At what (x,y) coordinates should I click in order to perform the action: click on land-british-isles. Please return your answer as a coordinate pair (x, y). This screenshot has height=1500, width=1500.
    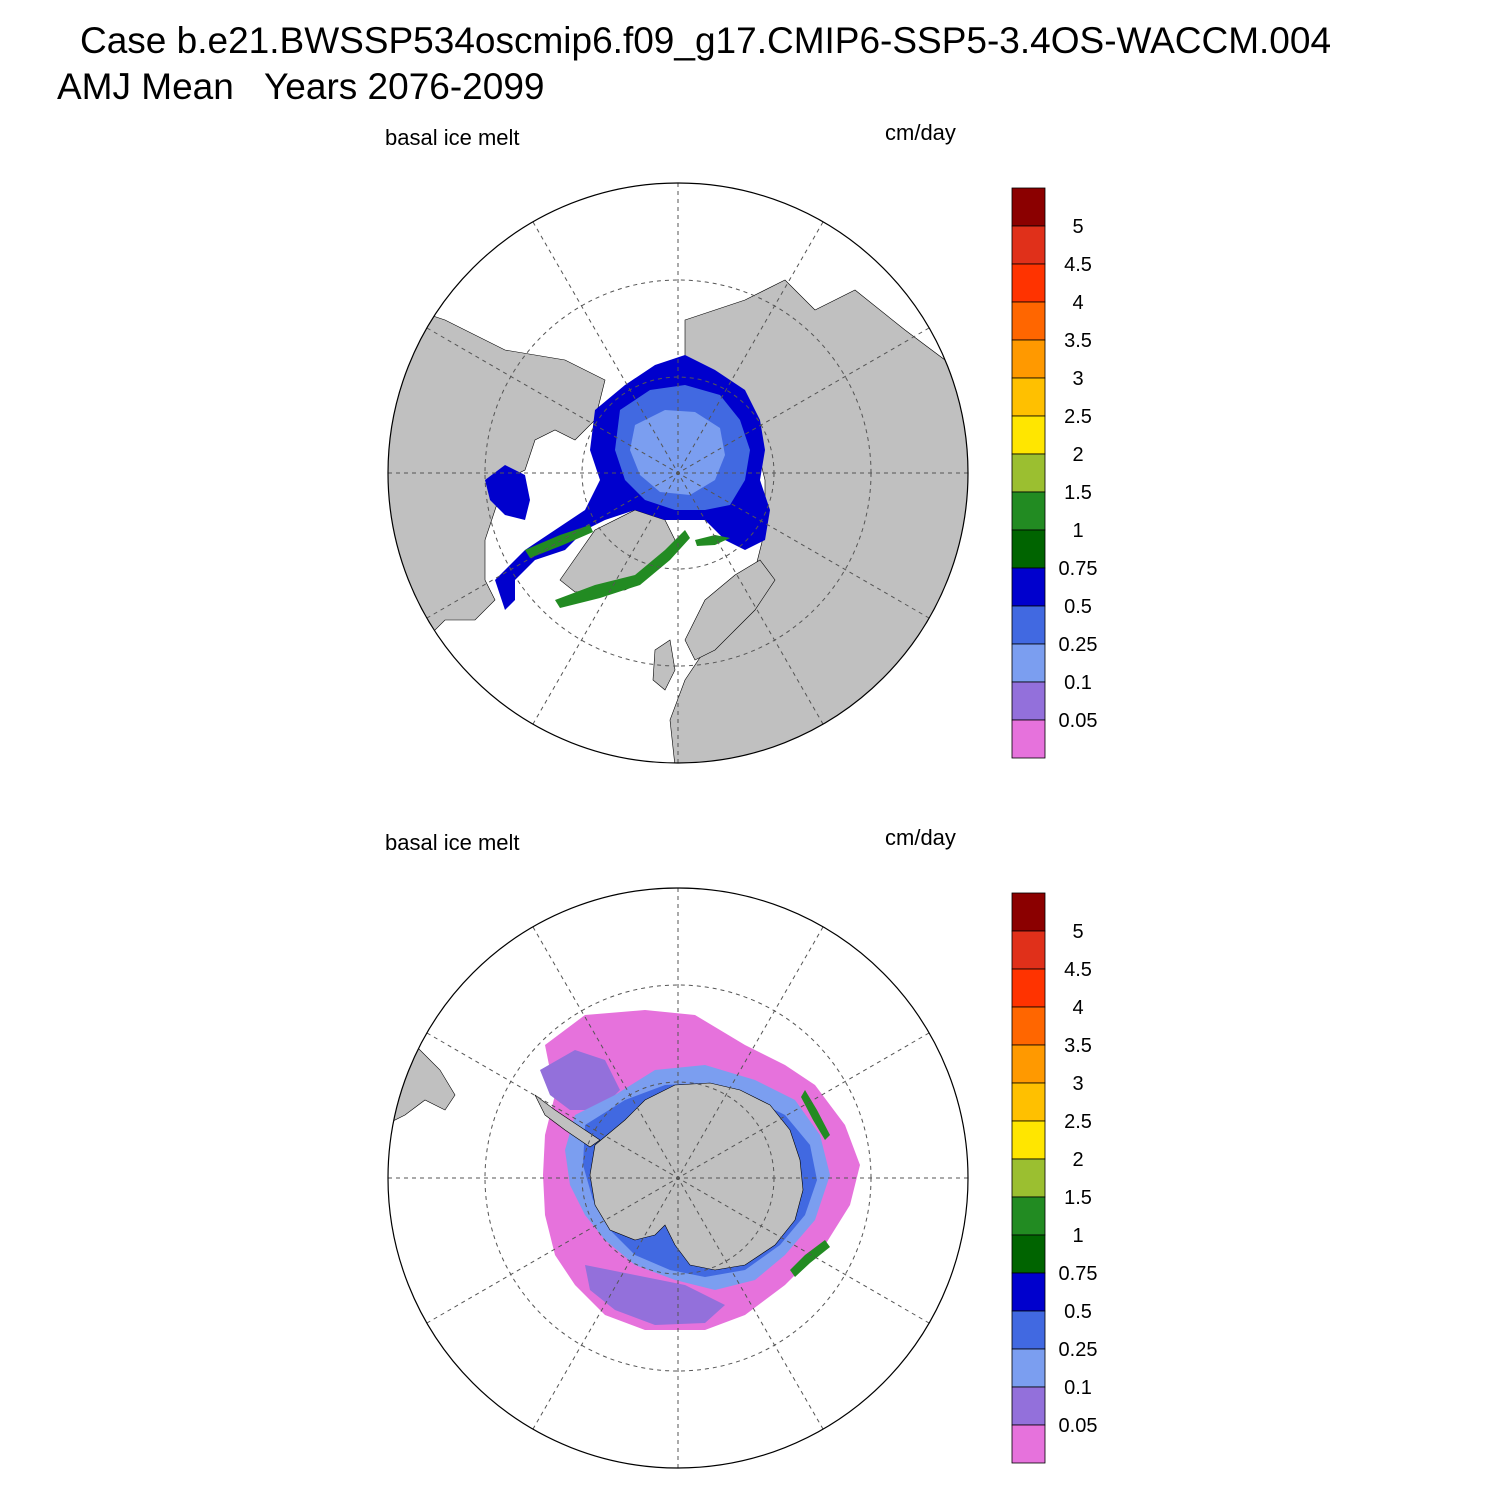
    Looking at the image, I should click on (664, 665).